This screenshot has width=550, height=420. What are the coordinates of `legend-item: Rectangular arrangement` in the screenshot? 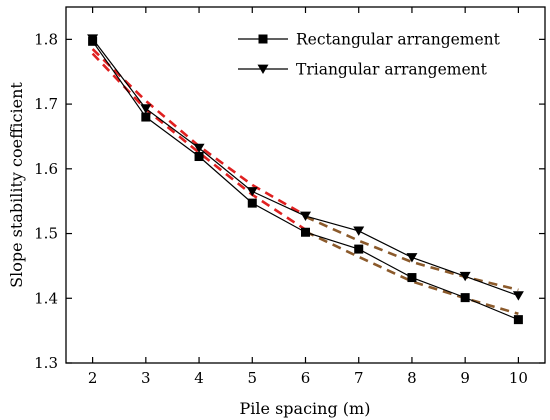 It's located at (369, 40).